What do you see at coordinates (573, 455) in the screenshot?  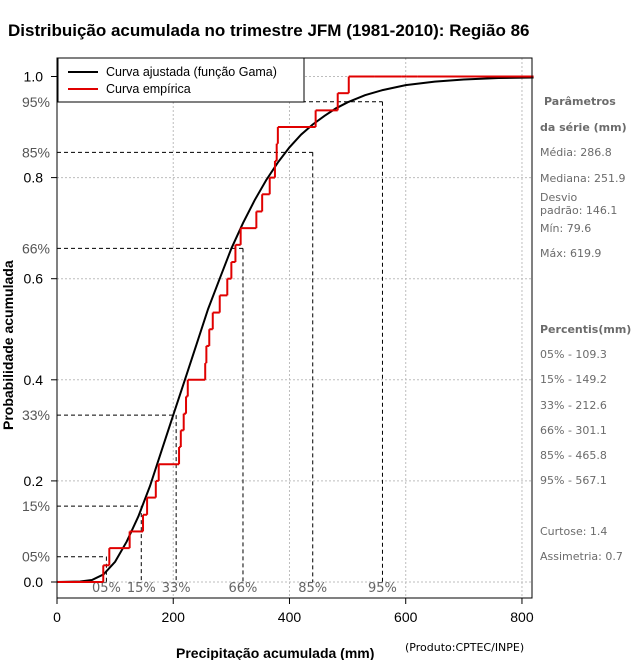 I see `sidebar-p85: 85% - 465.8` at bounding box center [573, 455].